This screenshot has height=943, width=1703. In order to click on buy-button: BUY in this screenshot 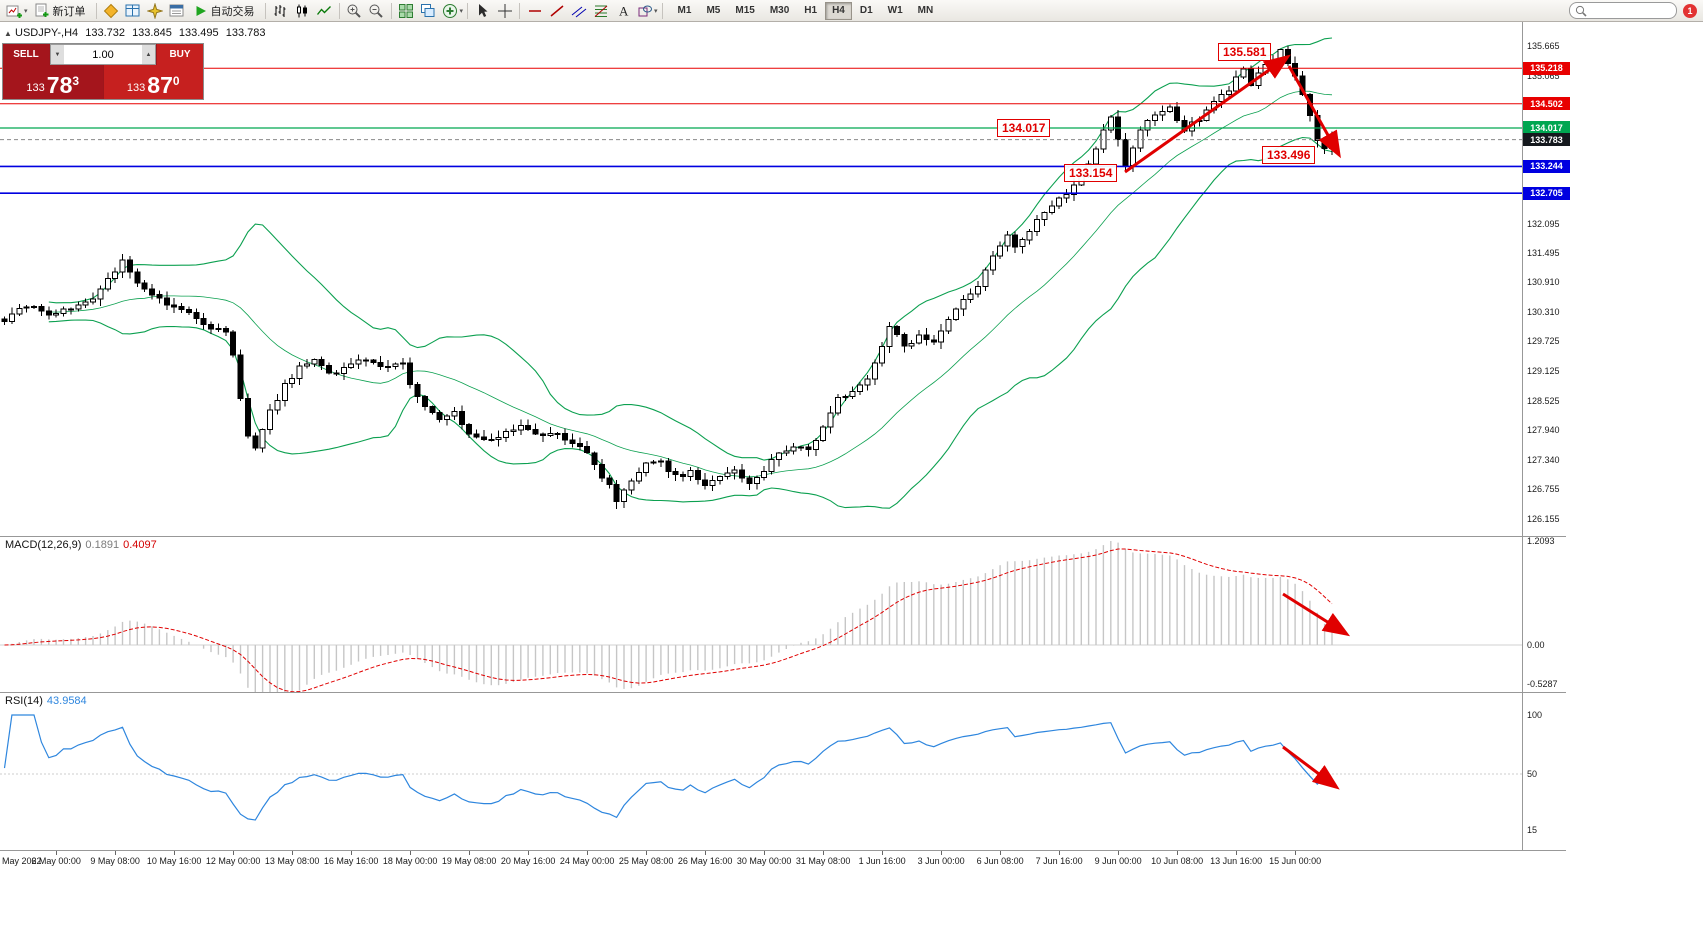, I will do `click(180, 54)`.